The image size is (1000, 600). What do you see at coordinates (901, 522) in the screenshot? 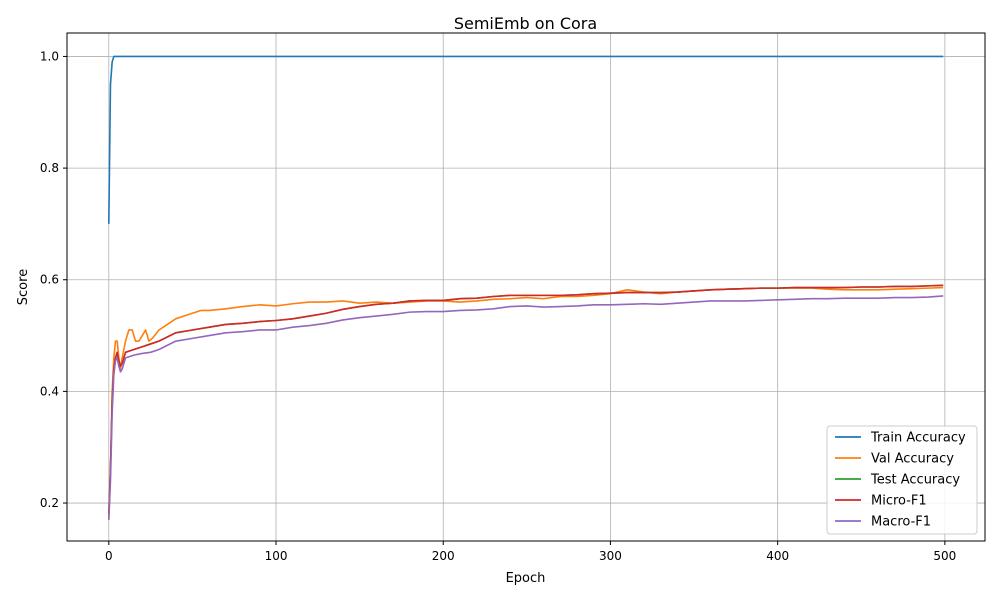
I see `legend-label: Macro-F1` at bounding box center [901, 522].